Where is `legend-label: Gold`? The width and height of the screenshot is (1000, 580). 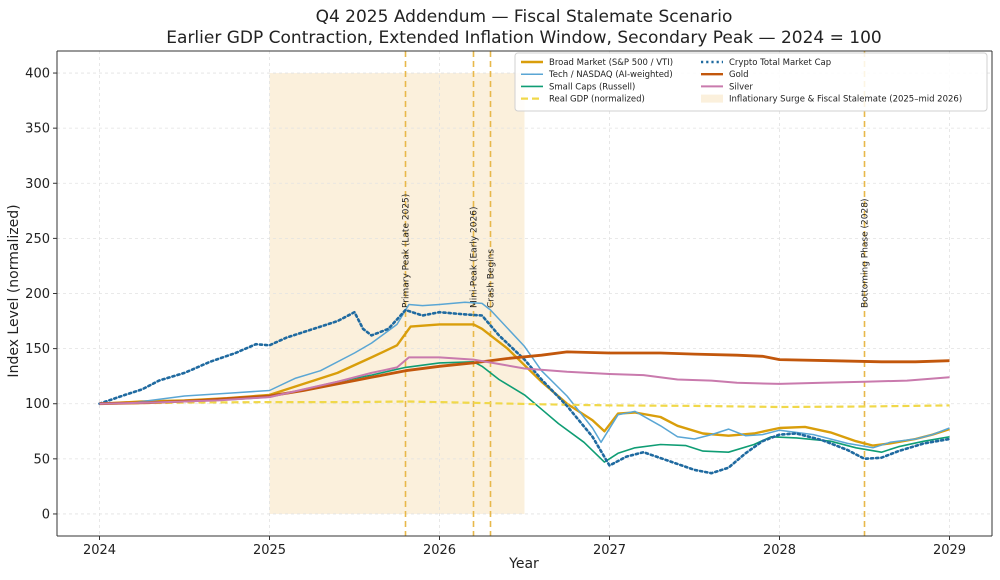 legend-label: Gold is located at coordinates (739, 75).